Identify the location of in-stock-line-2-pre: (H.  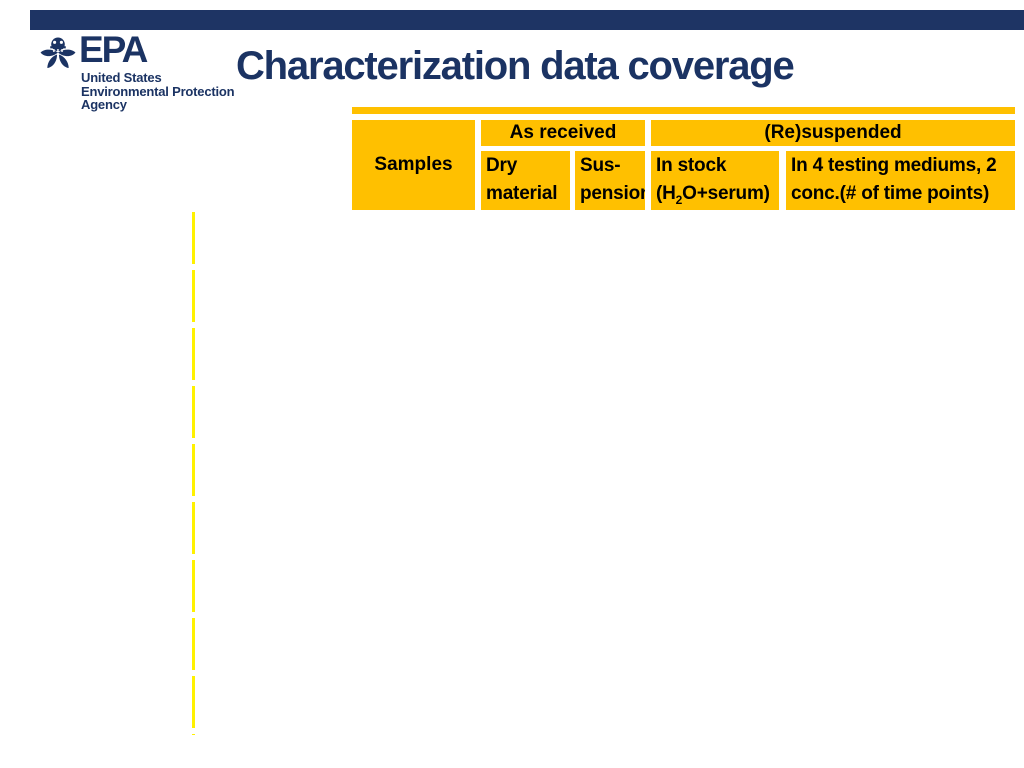
(666, 193).